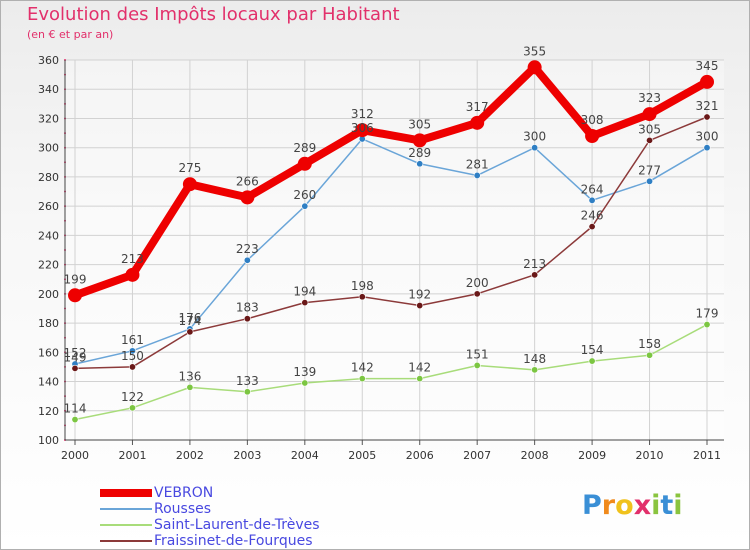 This screenshot has width=750, height=550. What do you see at coordinates (48, 440) in the screenshot?
I see `y-tick-label: 100` at bounding box center [48, 440].